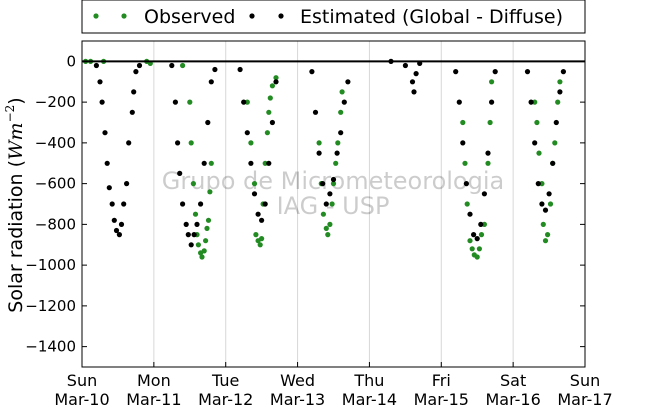 The height and width of the screenshot is (409, 650). I want to click on legend-box, so click(333, 17).